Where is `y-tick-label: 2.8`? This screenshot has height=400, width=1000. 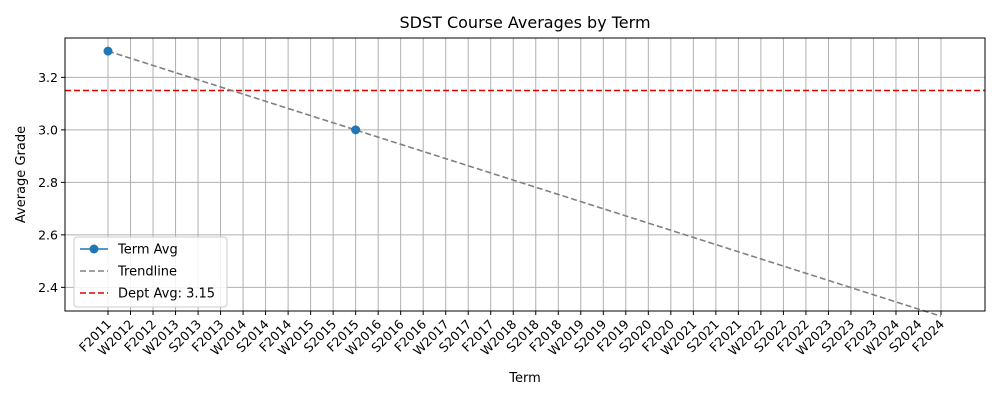 y-tick-label: 2.8 is located at coordinates (48, 182).